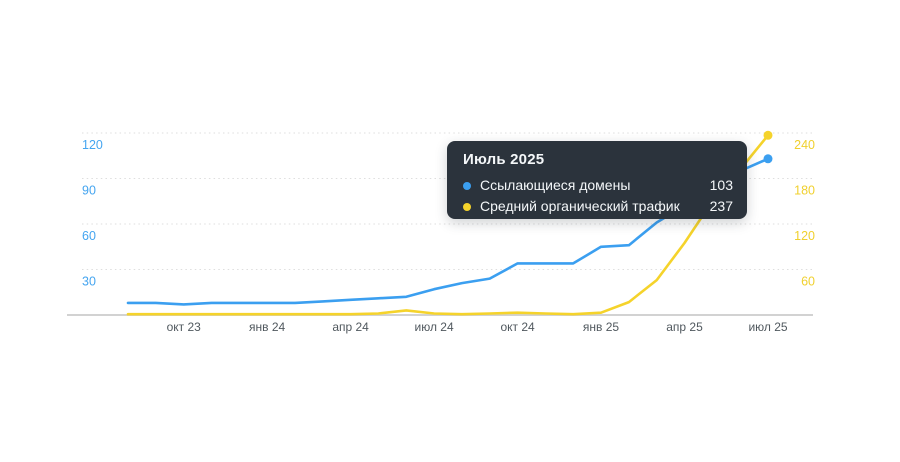 This screenshot has width=900, height=462. Describe the element at coordinates (768, 135) in the screenshot. I see `organic-traffic-end-marker` at that location.